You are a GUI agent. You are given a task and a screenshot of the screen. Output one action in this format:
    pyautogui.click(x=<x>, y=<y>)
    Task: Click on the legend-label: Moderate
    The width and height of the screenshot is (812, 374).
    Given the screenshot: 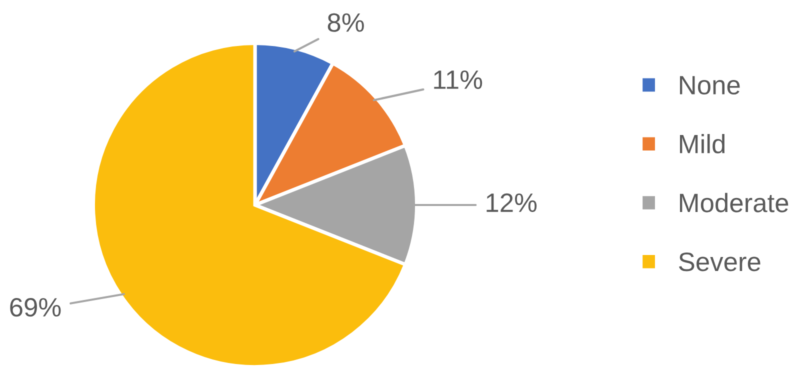 What is the action you would take?
    pyautogui.click(x=734, y=202)
    